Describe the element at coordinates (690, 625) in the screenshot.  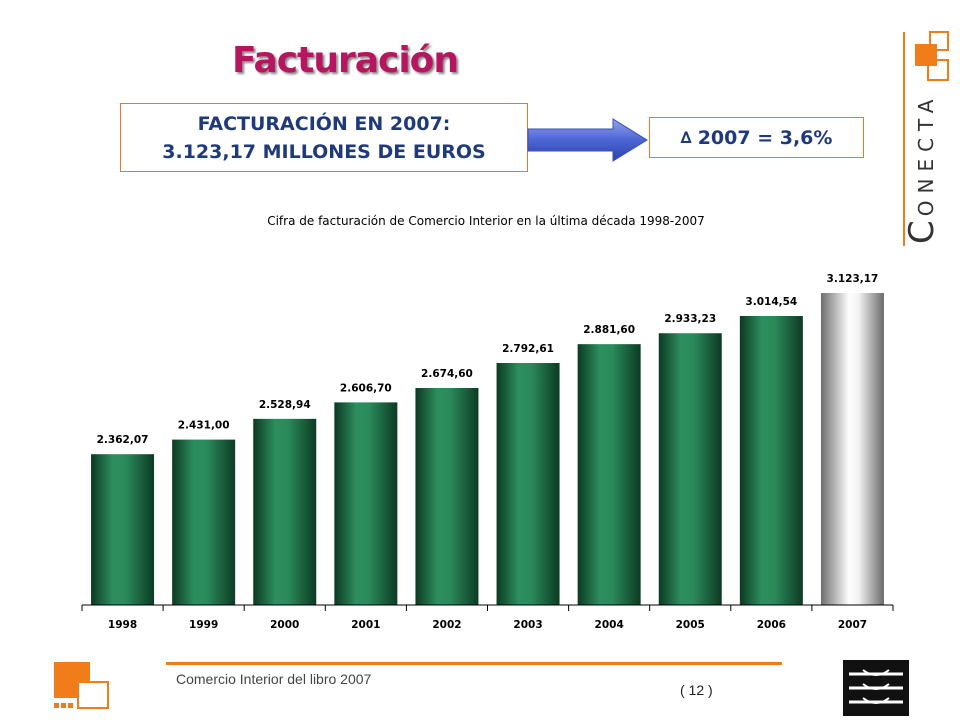
I see `x-tick-label-2005: 2005` at that location.